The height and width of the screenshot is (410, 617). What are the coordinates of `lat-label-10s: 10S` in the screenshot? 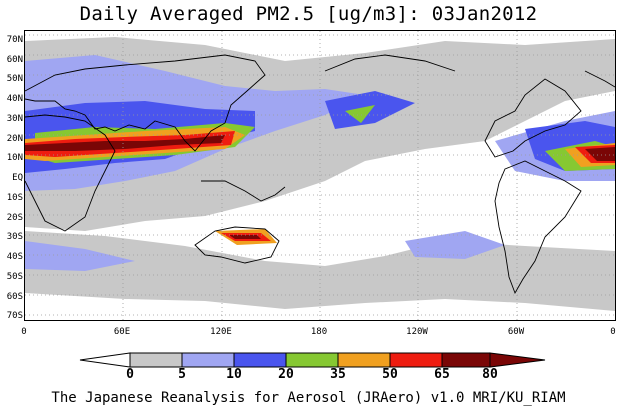 It's located at (14, 198).